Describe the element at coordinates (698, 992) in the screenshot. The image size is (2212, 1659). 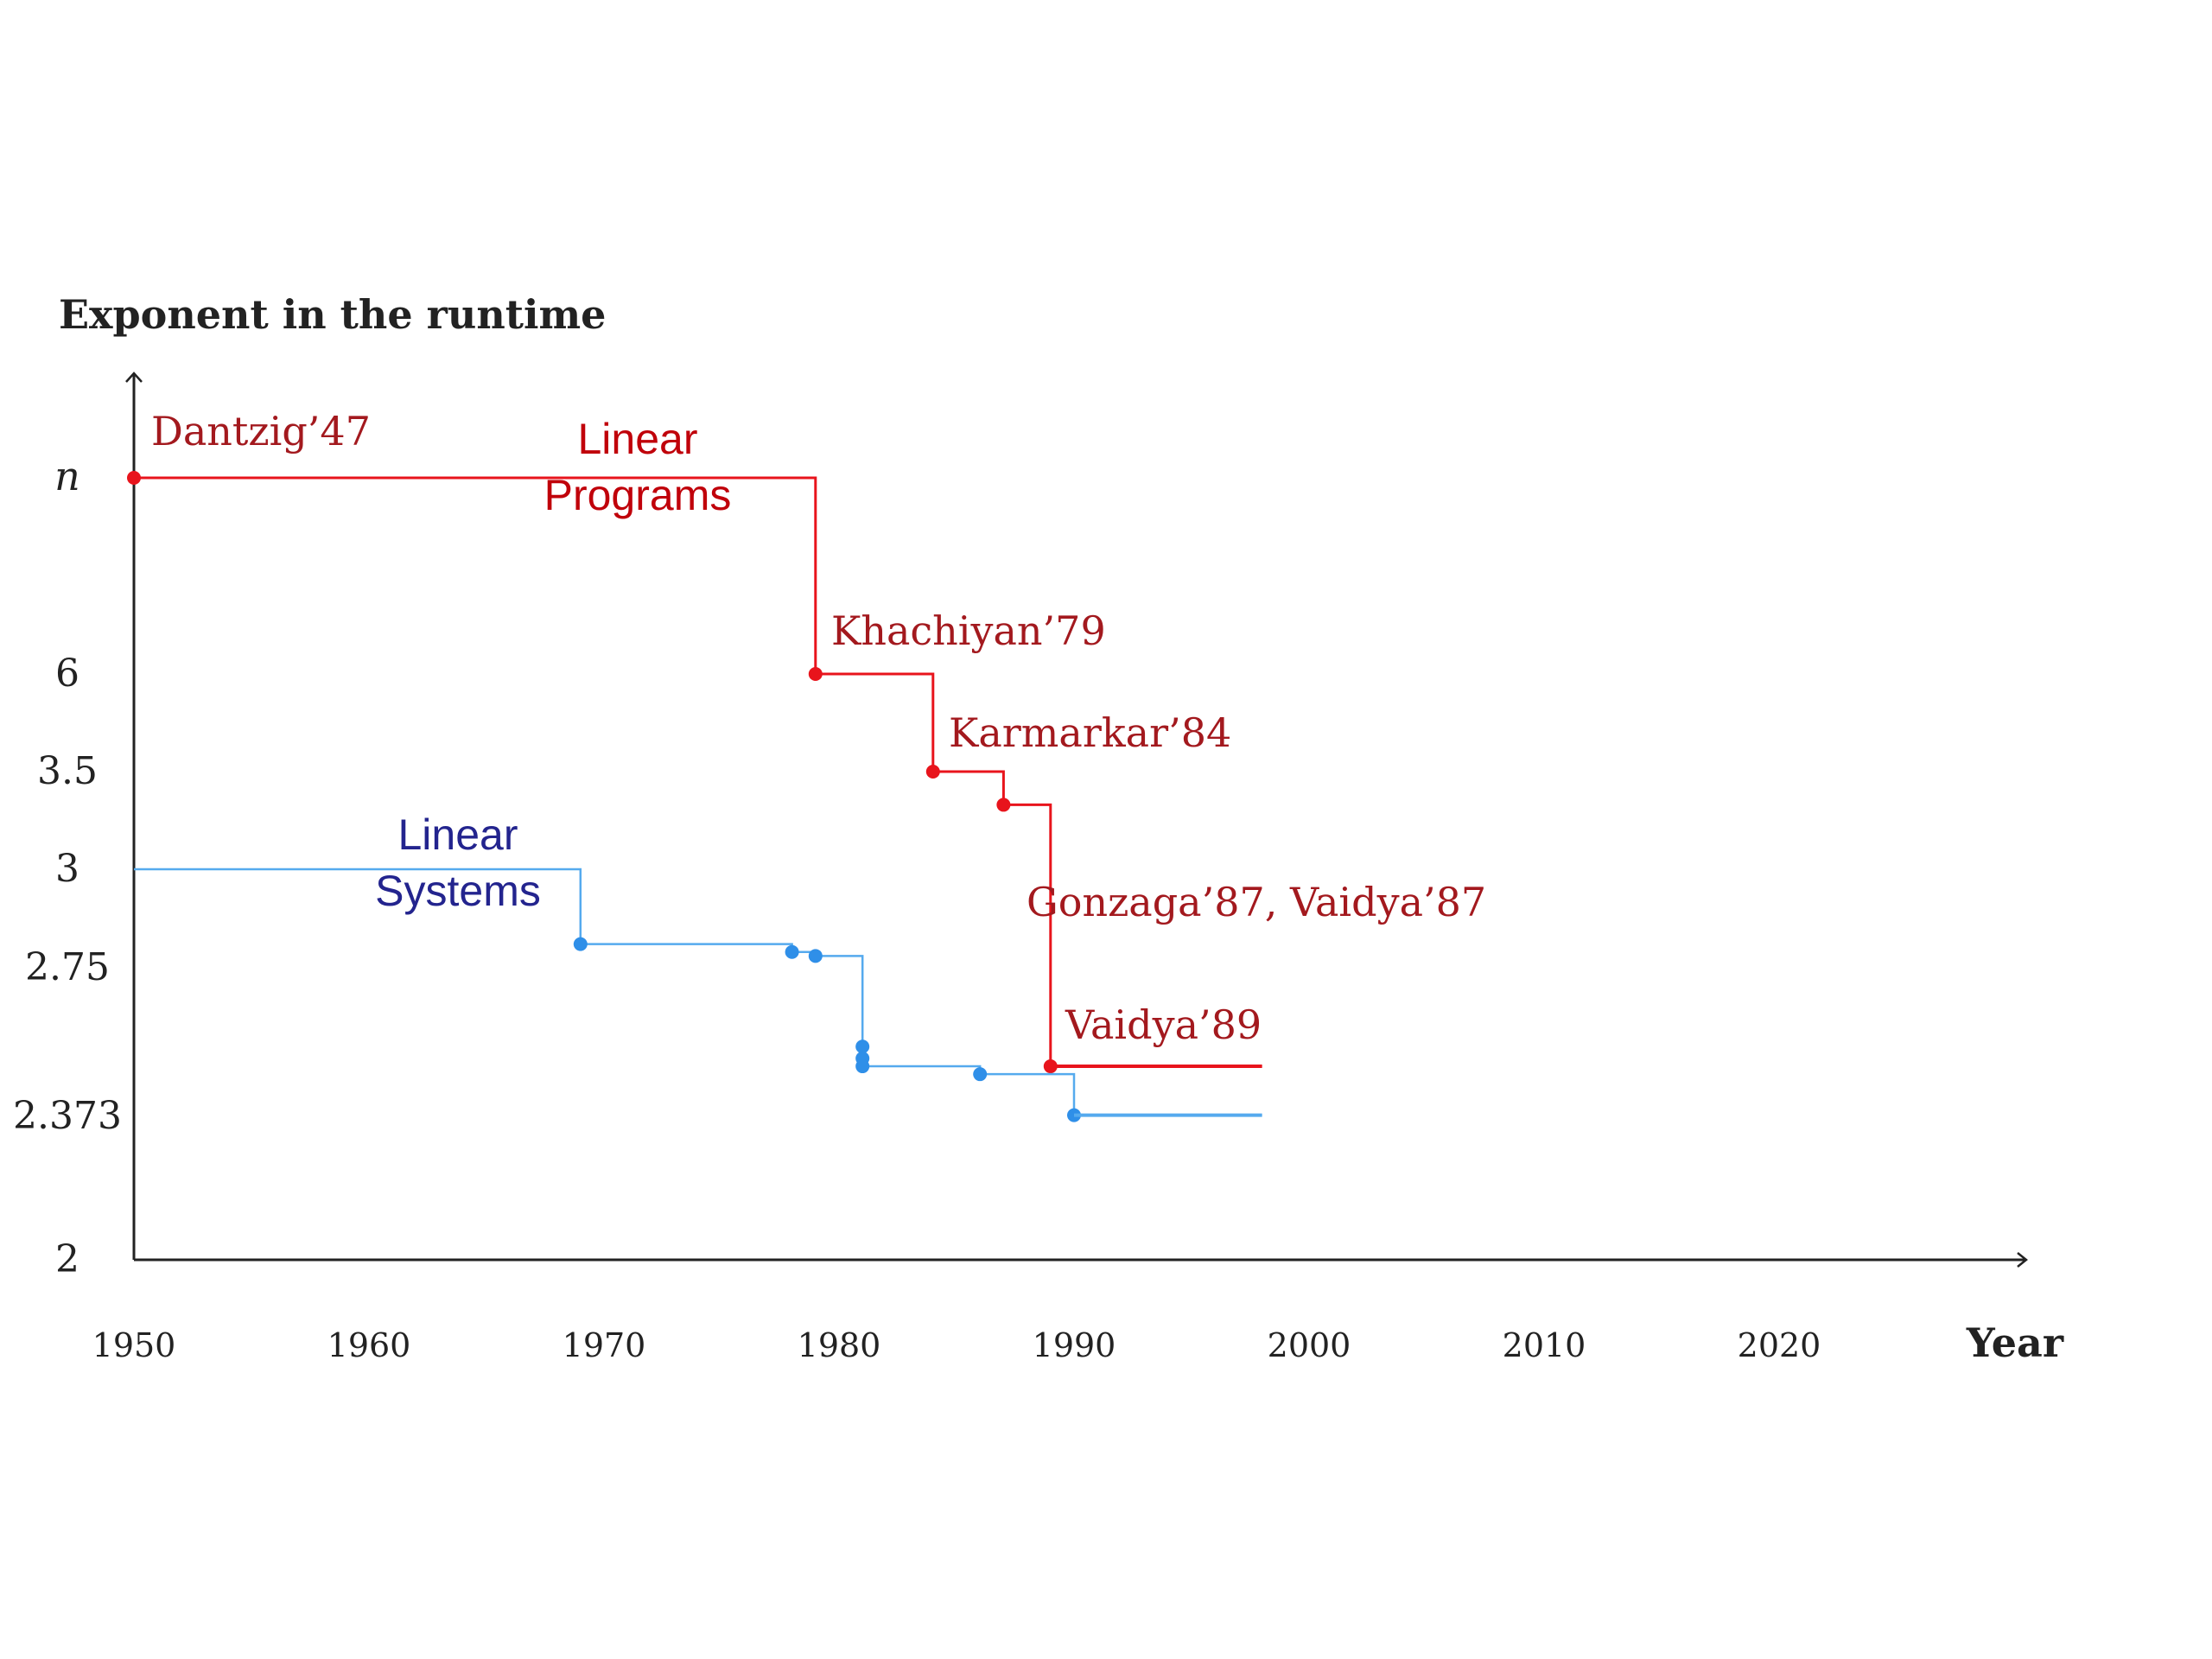
I see `series-step-line` at that location.